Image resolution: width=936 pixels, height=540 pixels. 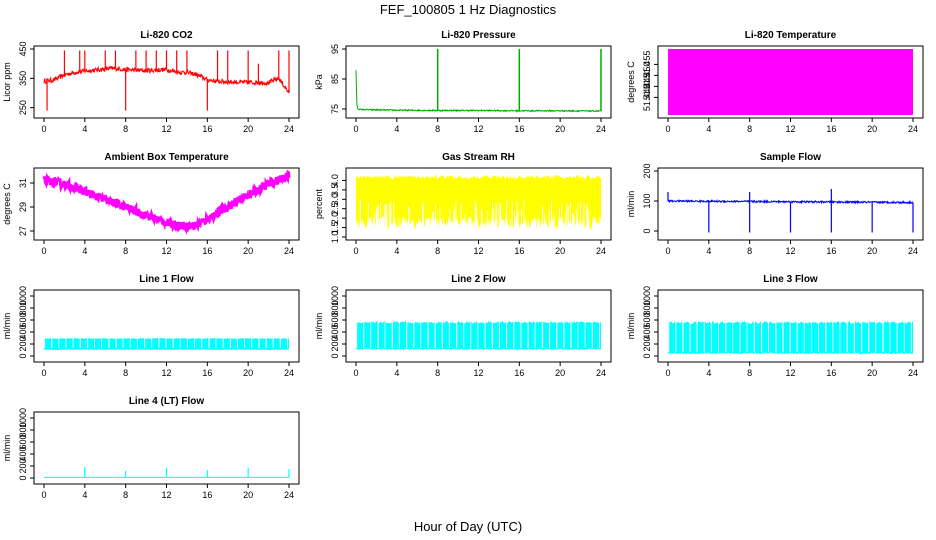 I want to click on panel-3-title: Li-820 Temperature, so click(x=791, y=35).